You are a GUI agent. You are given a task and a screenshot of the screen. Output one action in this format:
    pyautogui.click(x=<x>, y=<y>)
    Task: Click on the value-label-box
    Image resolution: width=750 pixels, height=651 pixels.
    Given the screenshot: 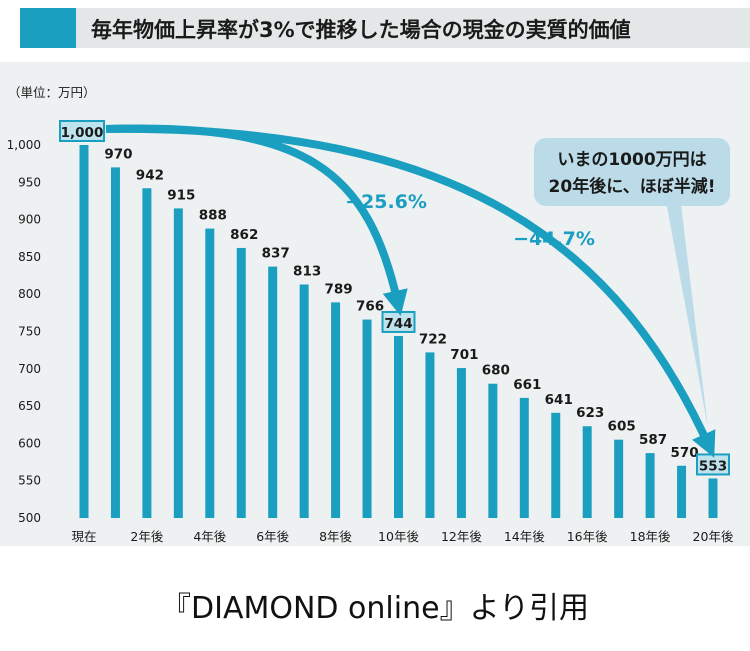 What is the action you would take?
    pyautogui.click(x=82, y=131)
    